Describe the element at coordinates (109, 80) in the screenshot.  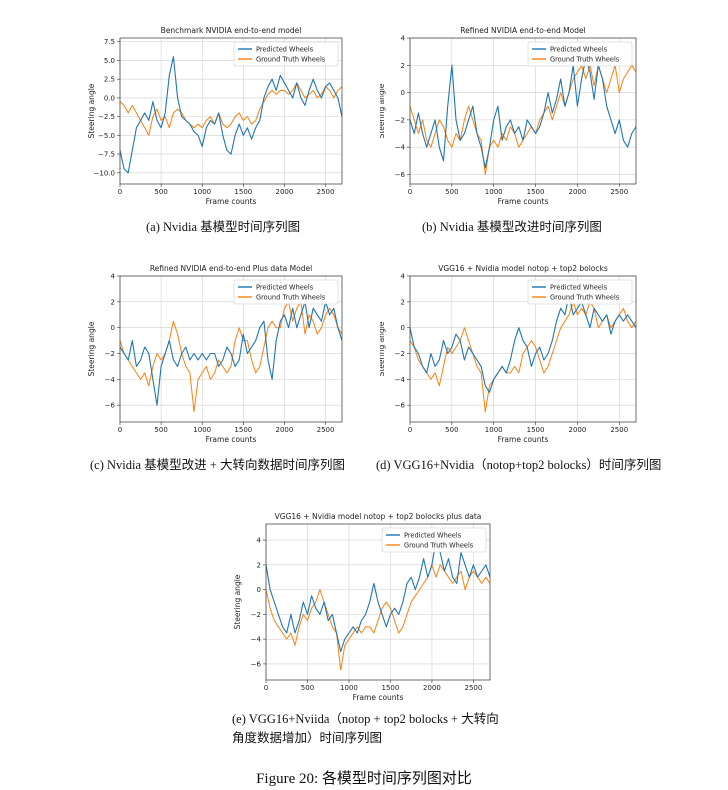
I see `y-tick-label: 2.5` at that location.